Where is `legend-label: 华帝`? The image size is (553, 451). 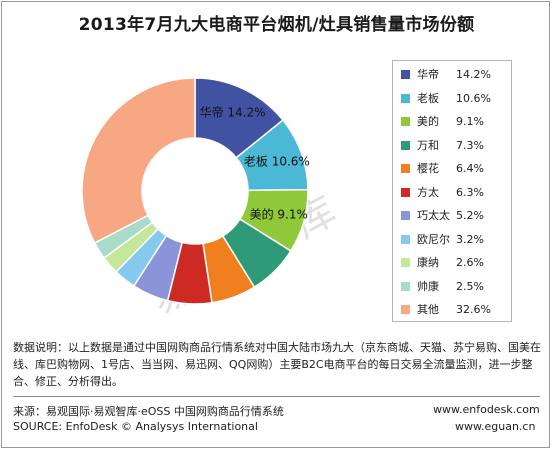
legend-label: 华帝 is located at coordinates (428, 74).